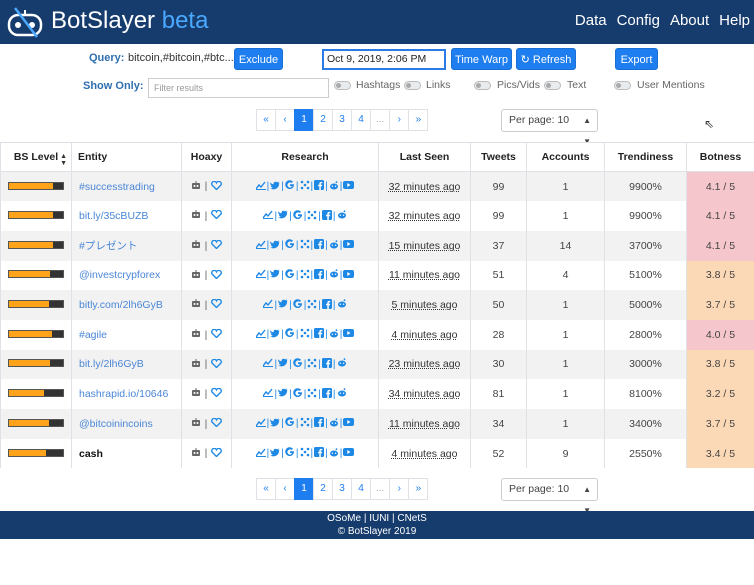 The width and height of the screenshot is (754, 585). What do you see at coordinates (482, 85) in the screenshot?
I see `toggle-pics-vids` at bounding box center [482, 85].